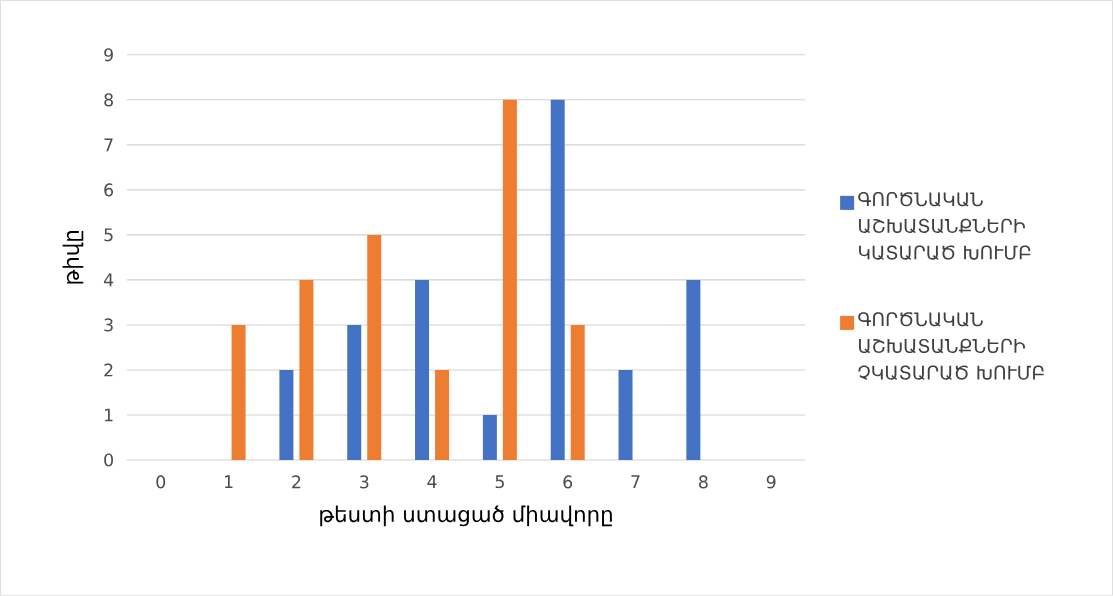 This screenshot has height=596, width=1113. Describe the element at coordinates (364, 482) in the screenshot. I see `x-tick-label: 3` at that location.